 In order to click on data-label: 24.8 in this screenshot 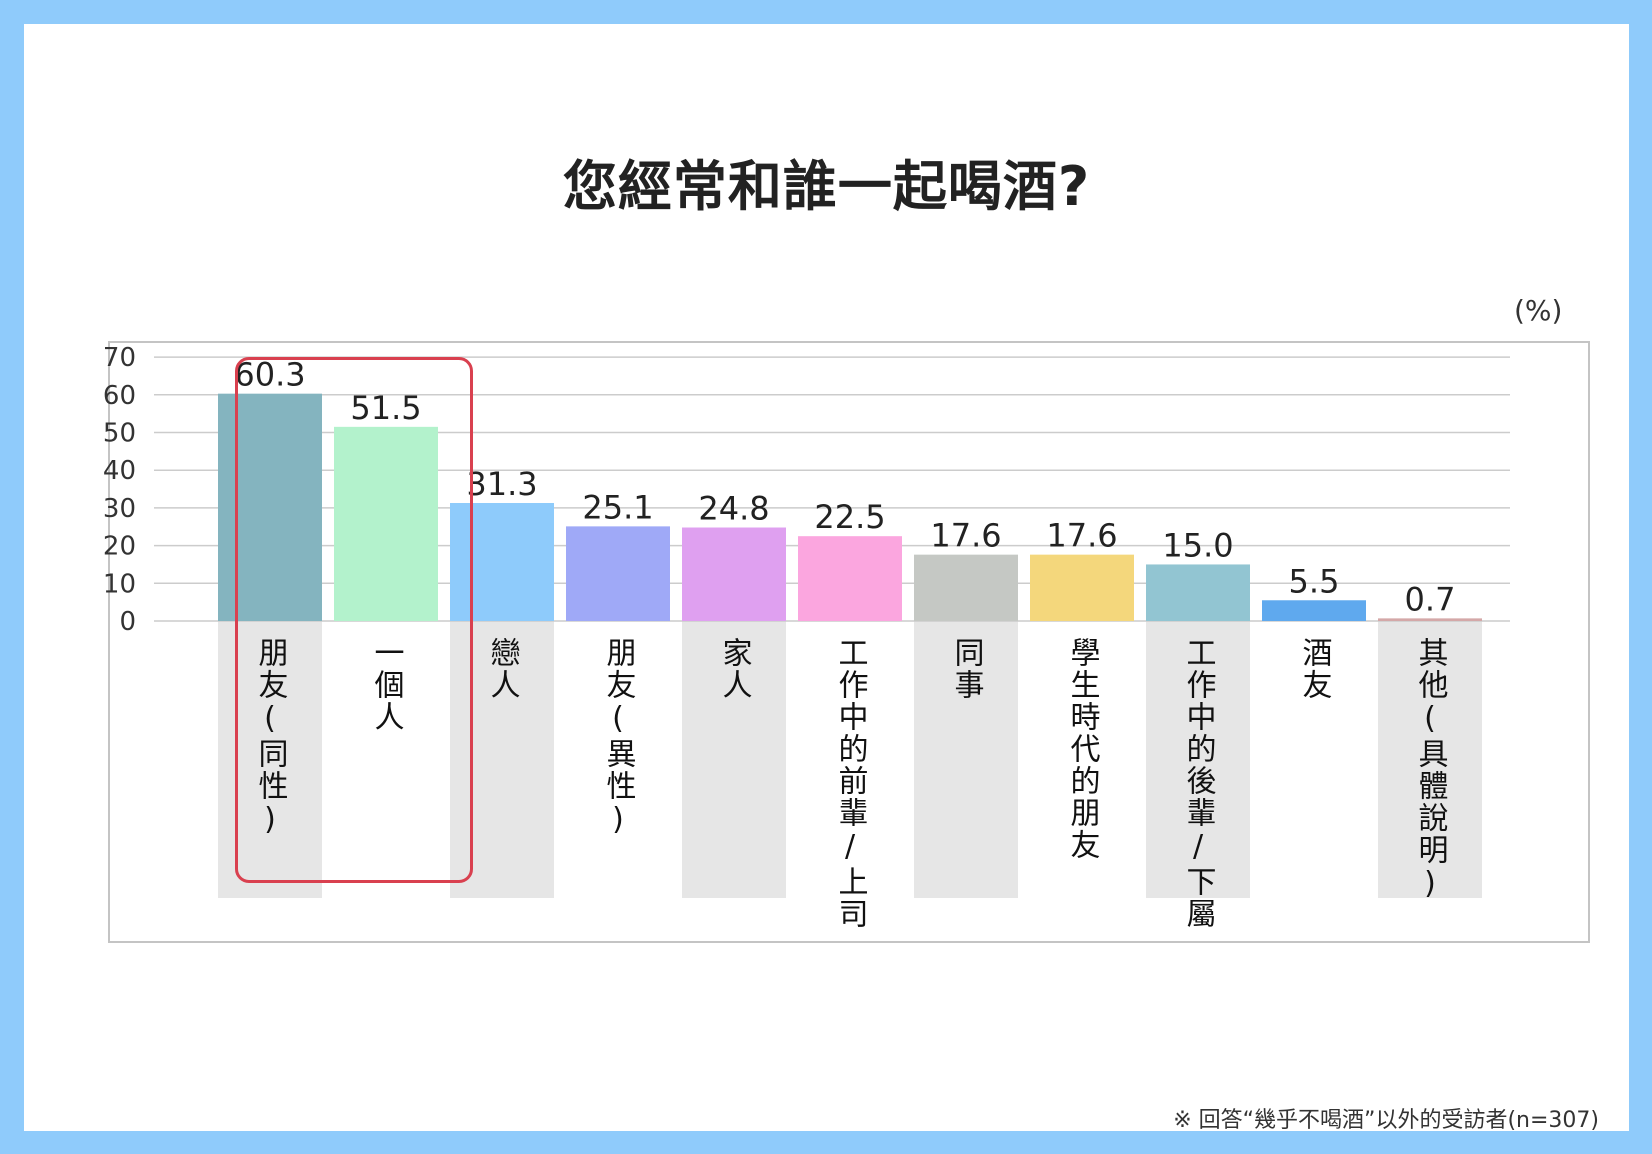, I will do `click(733, 509)`.